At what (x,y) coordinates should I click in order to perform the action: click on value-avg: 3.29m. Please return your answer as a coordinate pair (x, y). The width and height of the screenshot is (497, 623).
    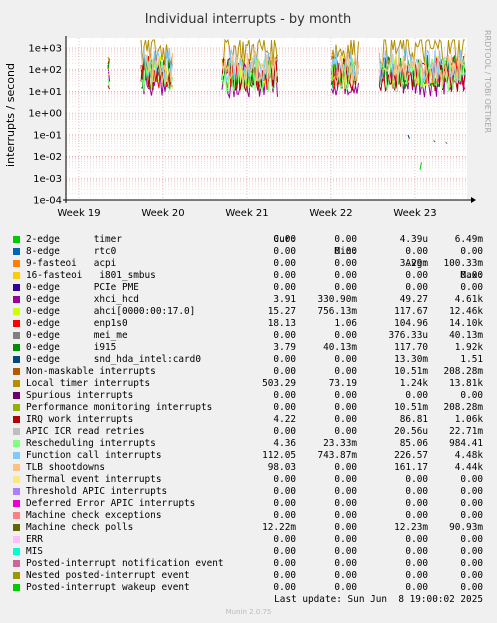
    Looking at the image, I should click on (413, 263).